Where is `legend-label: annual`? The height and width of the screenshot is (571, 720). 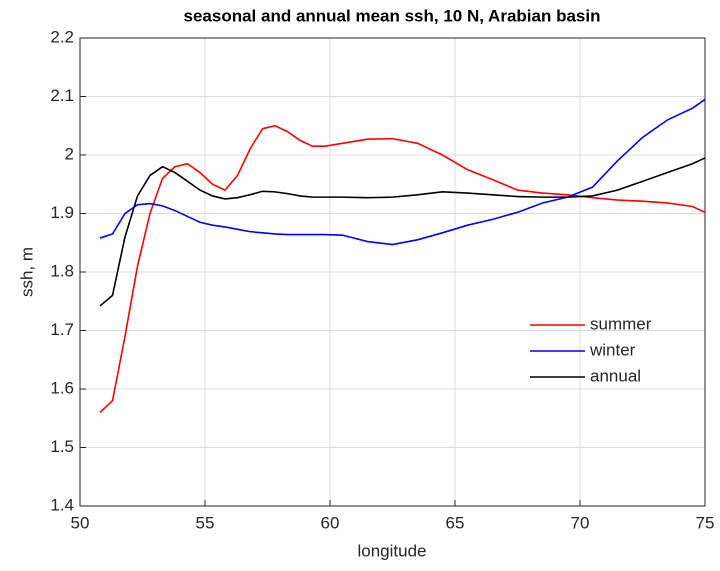
legend-label: annual is located at coordinates (615, 375).